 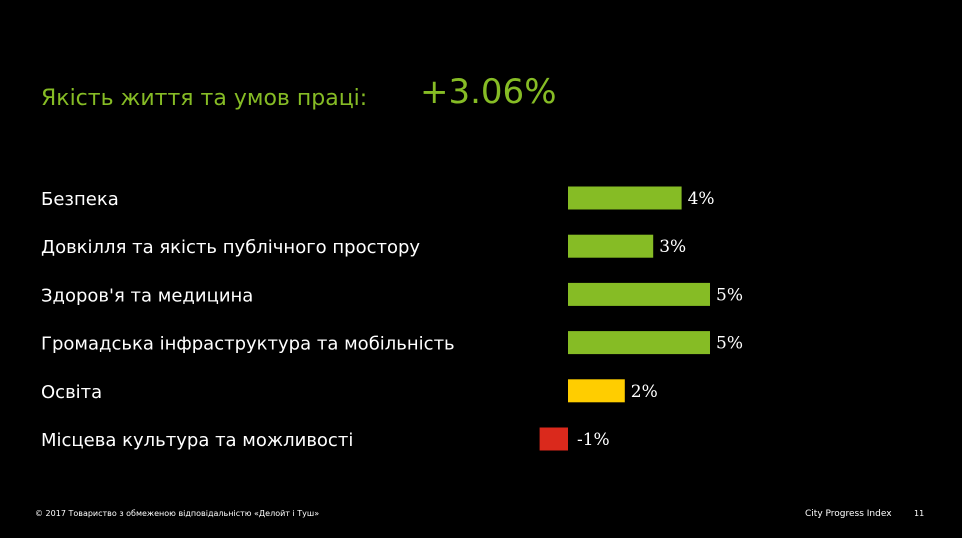 What do you see at coordinates (248, 344) in the screenshot?
I see `category-label: Громадська інфраструктура та мобільність` at bounding box center [248, 344].